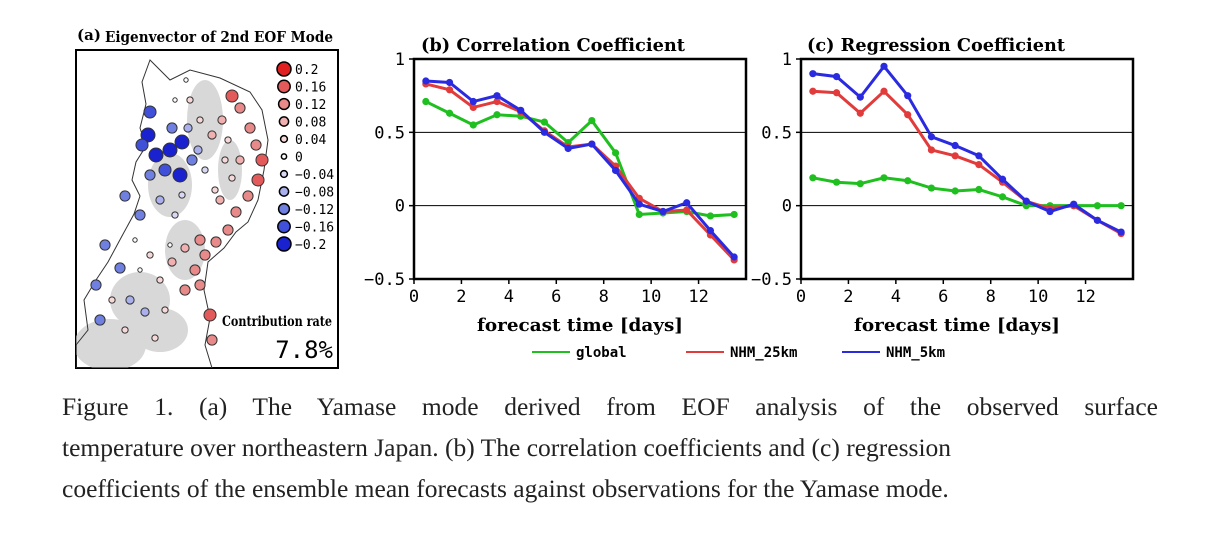  I want to click on chart-b-y-tick-label: 0, so click(400, 207).